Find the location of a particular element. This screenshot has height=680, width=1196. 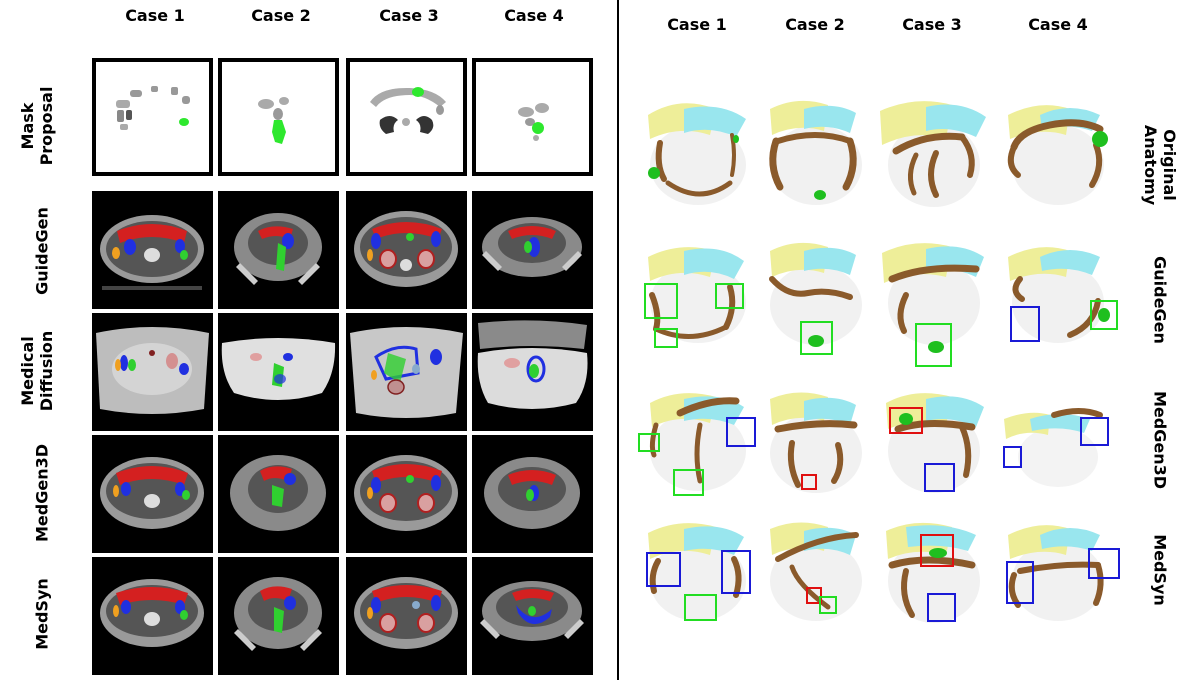

medgen3d-case-3-render is located at coordinates (935, 444).